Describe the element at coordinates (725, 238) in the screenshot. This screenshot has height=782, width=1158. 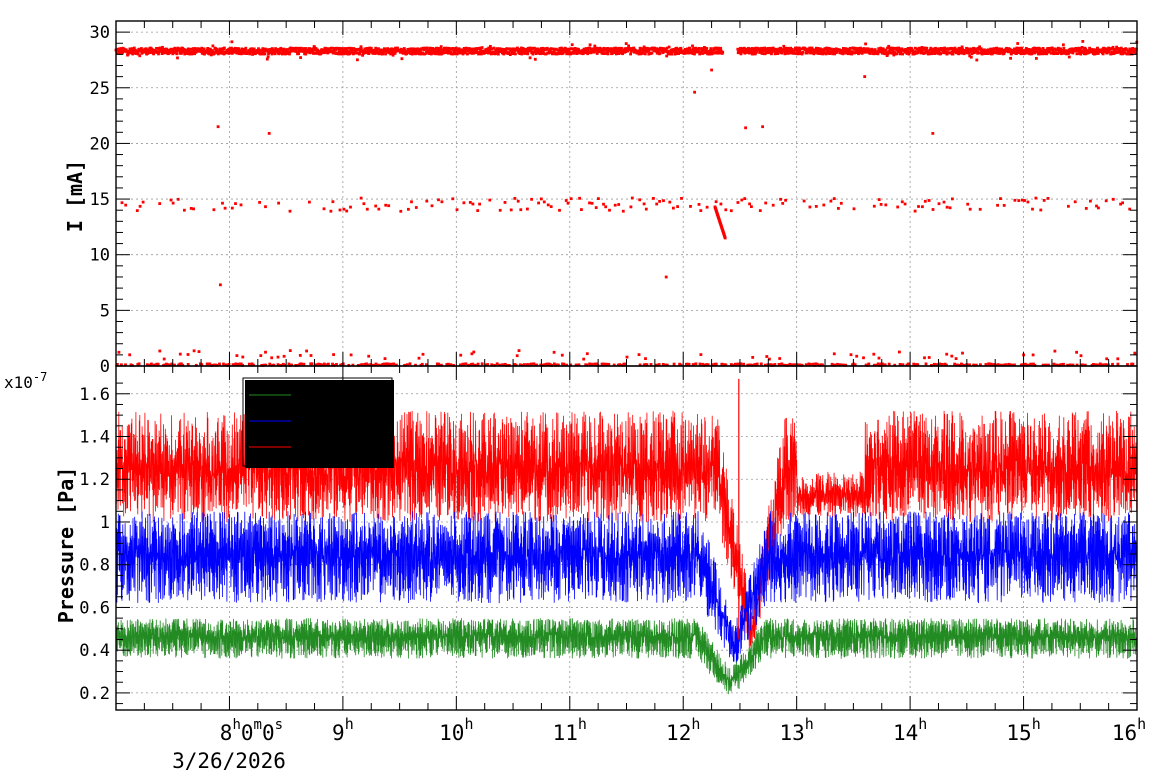
I see `current-decay-point` at that location.